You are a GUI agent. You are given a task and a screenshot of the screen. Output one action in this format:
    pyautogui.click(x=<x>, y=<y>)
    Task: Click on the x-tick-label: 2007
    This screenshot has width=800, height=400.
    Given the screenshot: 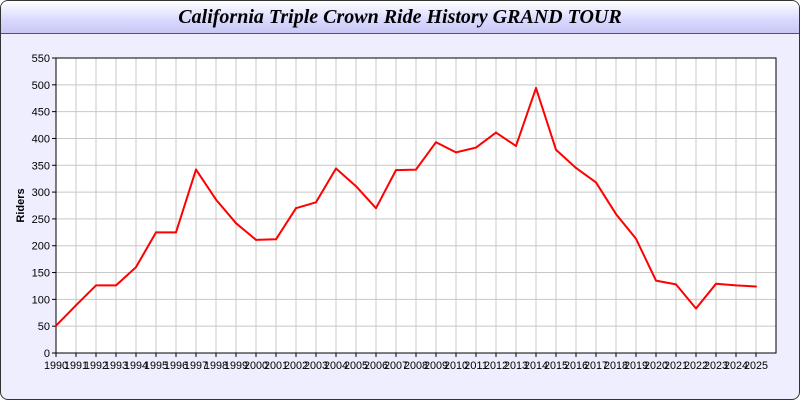 What is the action you would take?
    pyautogui.click(x=396, y=366)
    